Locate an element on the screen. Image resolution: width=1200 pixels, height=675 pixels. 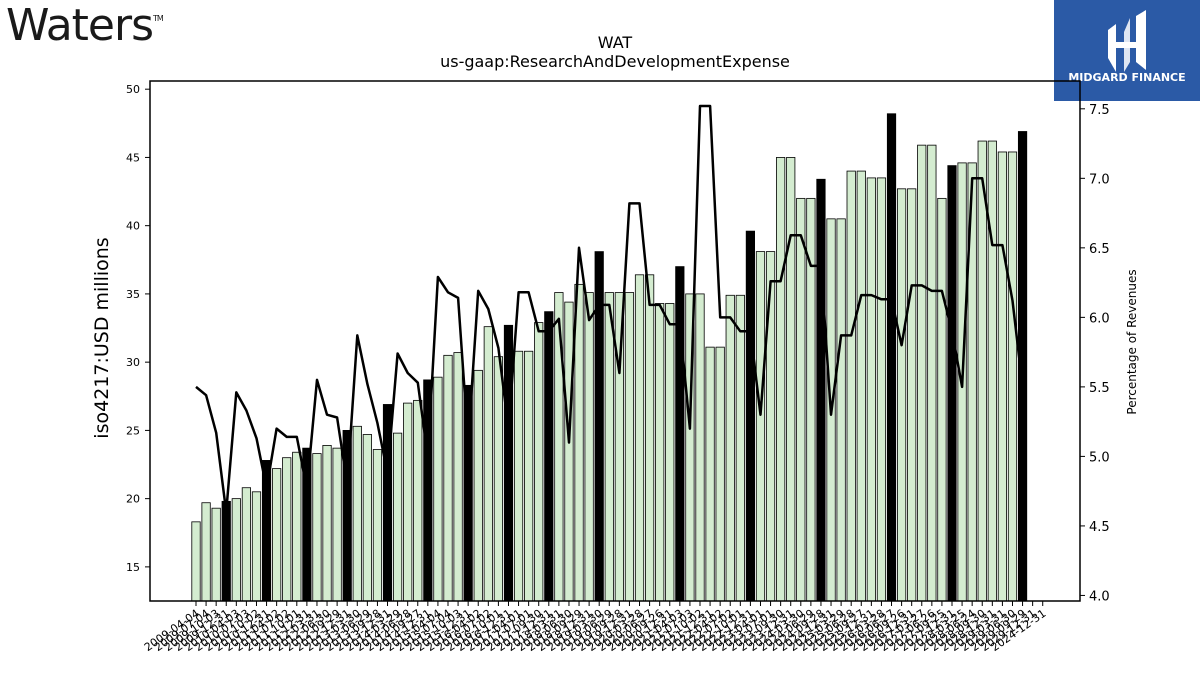
y-tick-label: 20 is located at coordinates (133, 499).